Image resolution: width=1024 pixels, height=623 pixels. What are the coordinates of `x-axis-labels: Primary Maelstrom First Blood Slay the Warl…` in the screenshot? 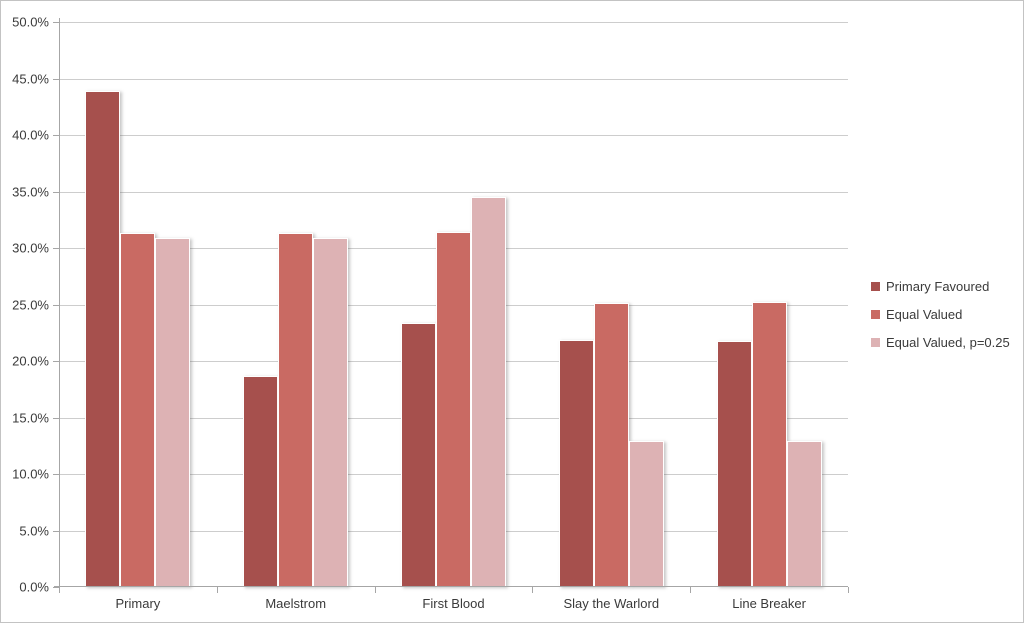 It's located at (453, 603).